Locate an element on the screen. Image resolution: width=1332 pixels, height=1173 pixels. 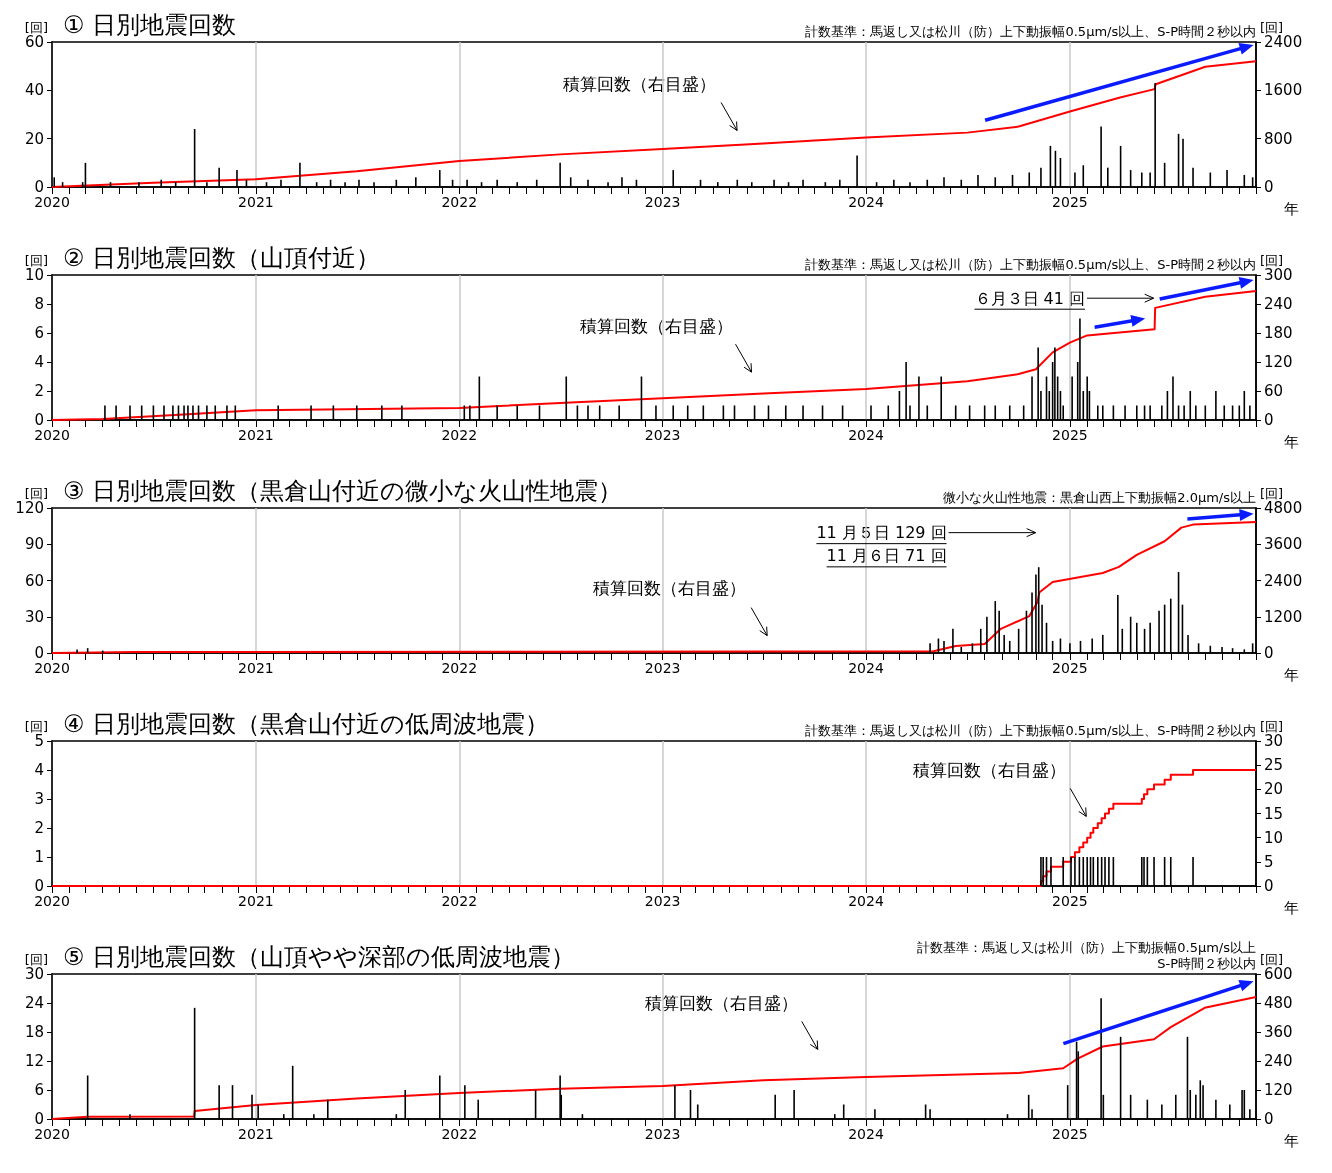
y-tick-label: 4 is located at coordinates (39, 362).